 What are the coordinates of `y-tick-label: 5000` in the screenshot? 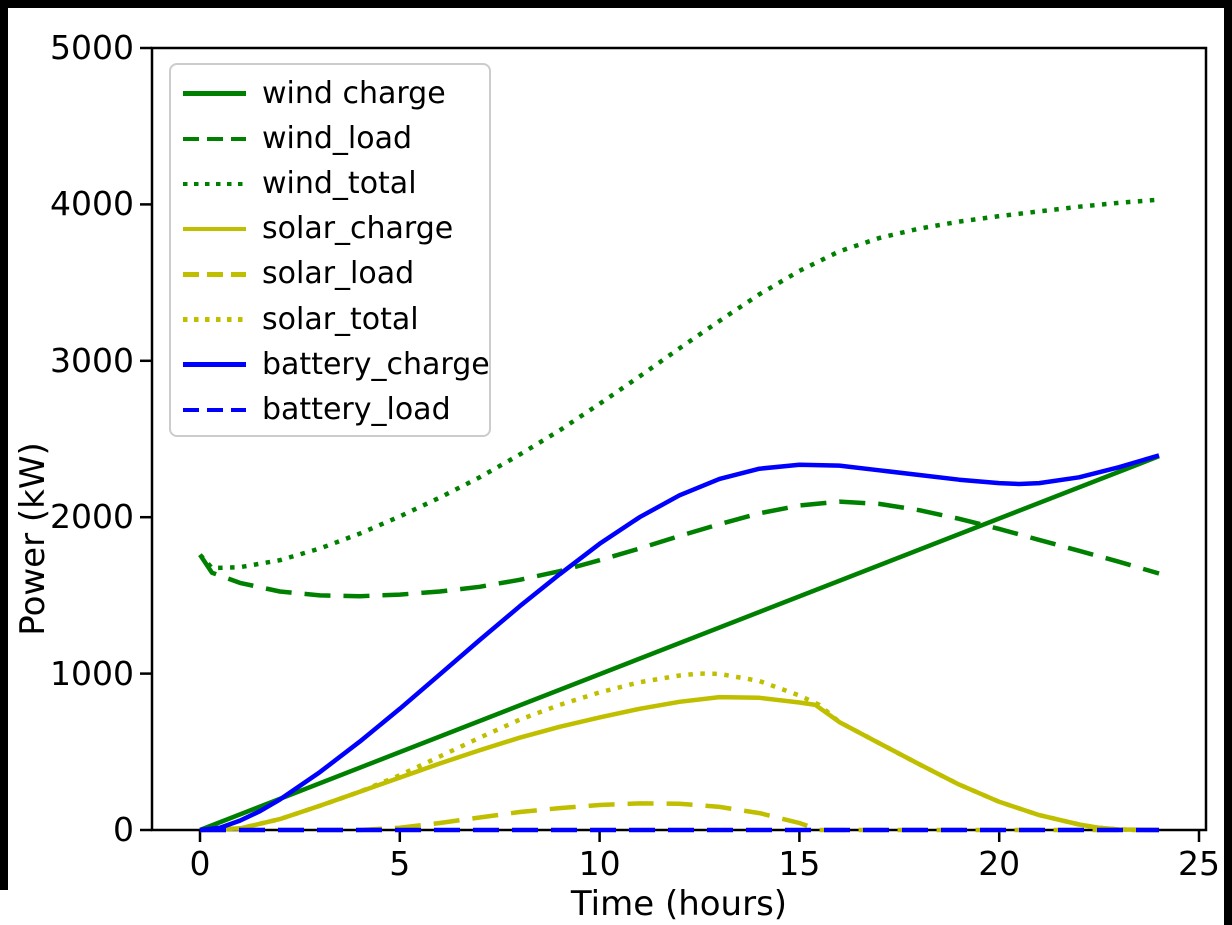 It's located at (92, 47).